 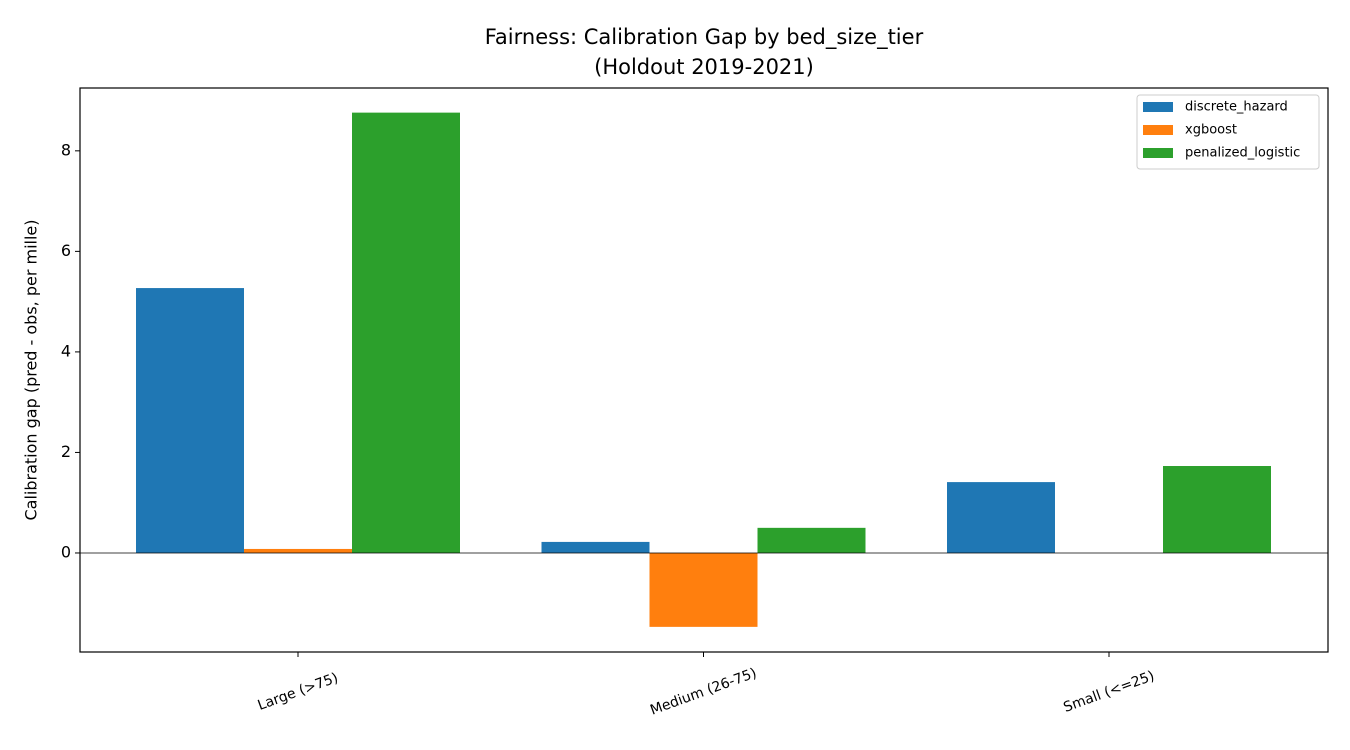 What do you see at coordinates (1236, 107) in the screenshot?
I see `legend-label: discrete_hazard` at bounding box center [1236, 107].